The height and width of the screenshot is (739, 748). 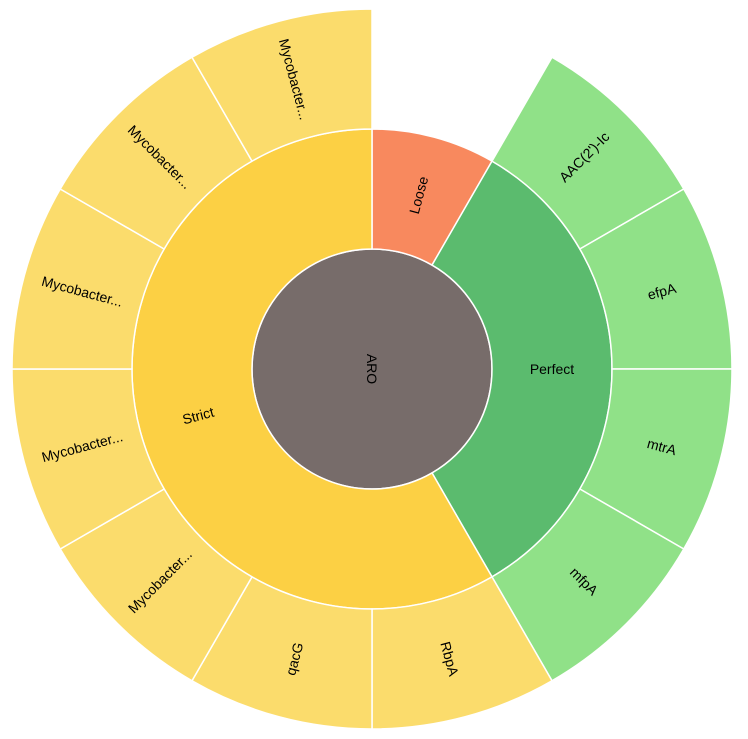 What do you see at coordinates (198, 416) in the screenshot?
I see `label-strict: Strict` at bounding box center [198, 416].